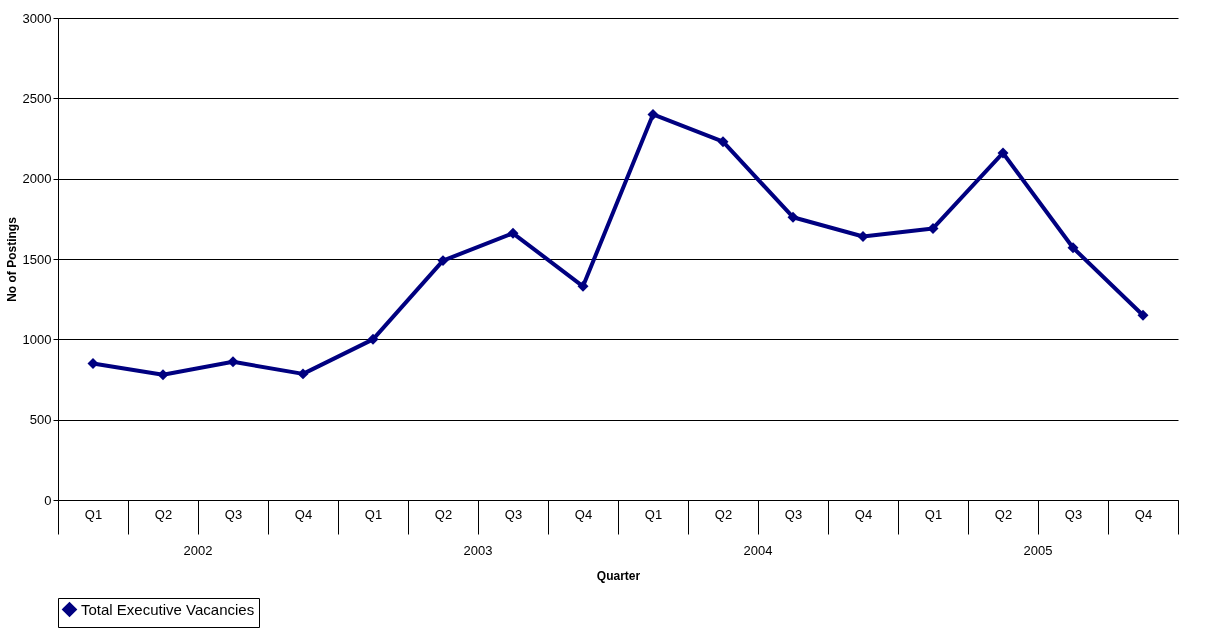  I want to click on text: 2002, so click(198, 550).